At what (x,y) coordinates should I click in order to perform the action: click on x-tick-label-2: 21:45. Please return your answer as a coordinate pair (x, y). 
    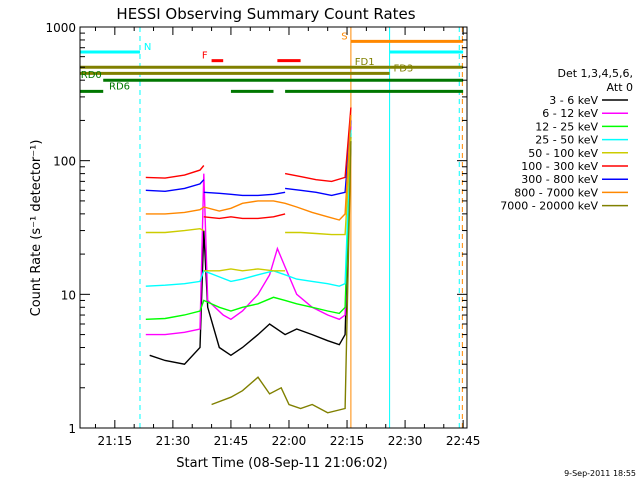
    Looking at the image, I should click on (231, 441).